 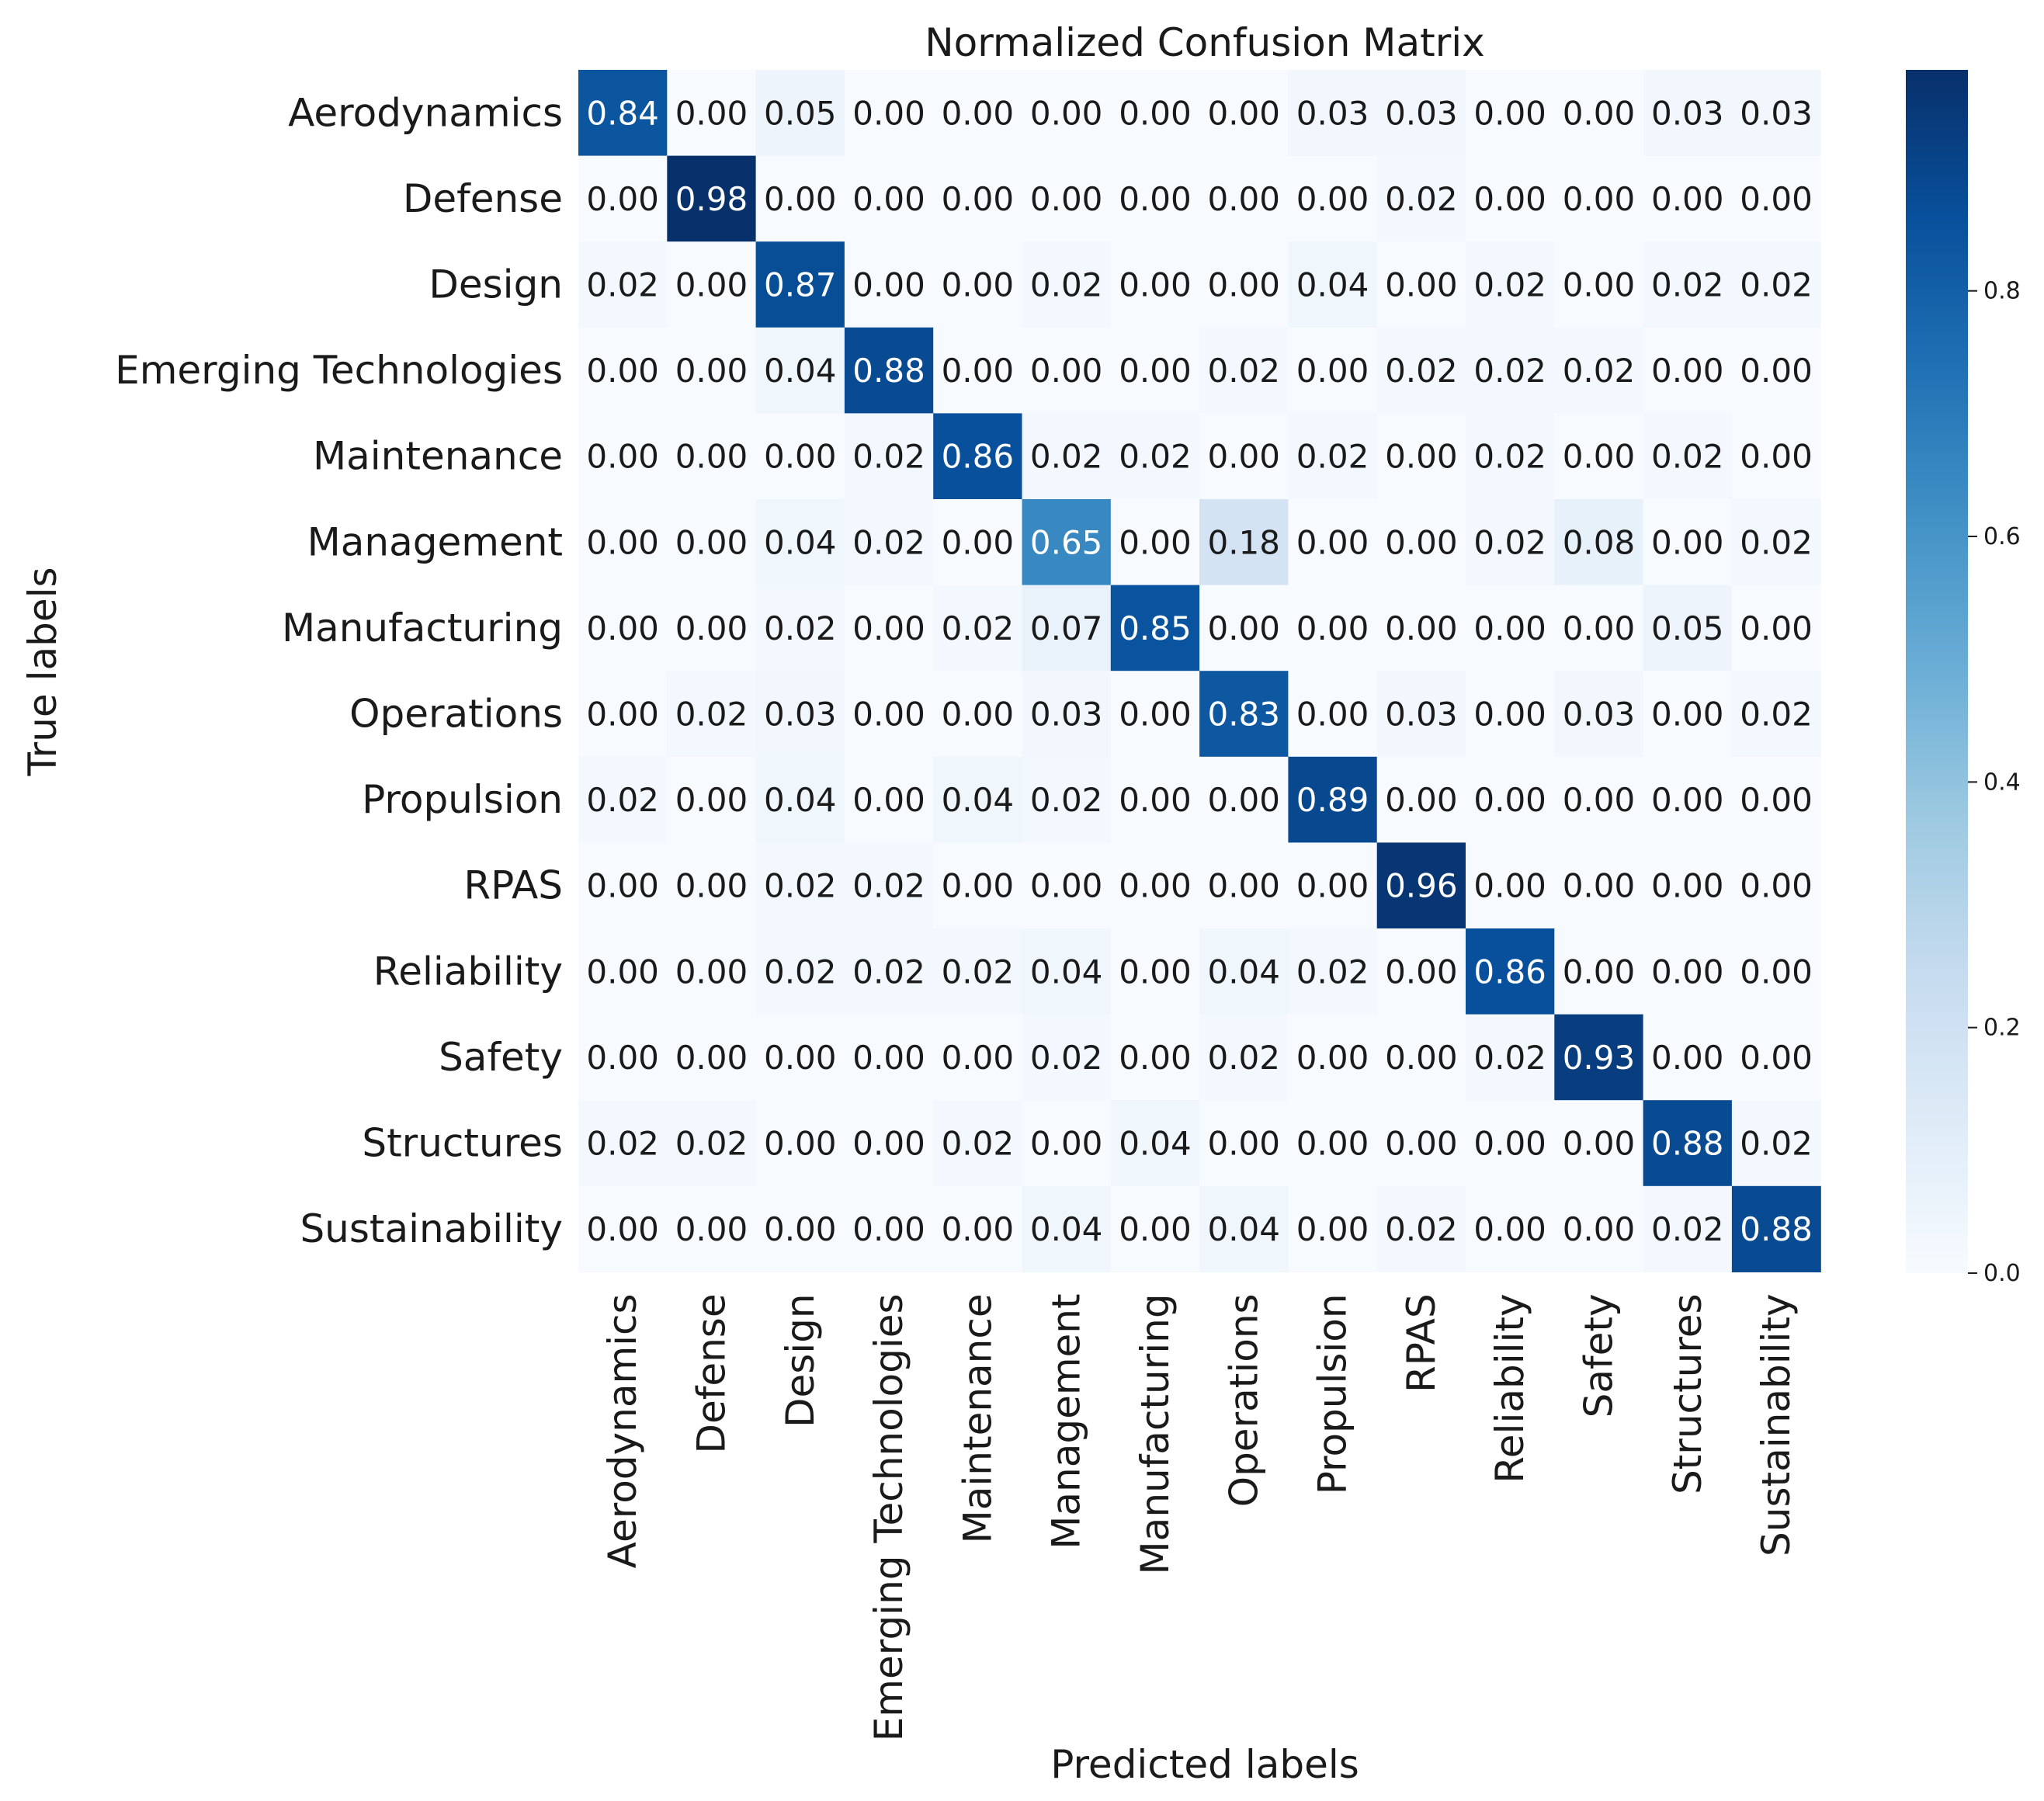 I want to click on cell-value: 0.03, so click(x=1599, y=715).